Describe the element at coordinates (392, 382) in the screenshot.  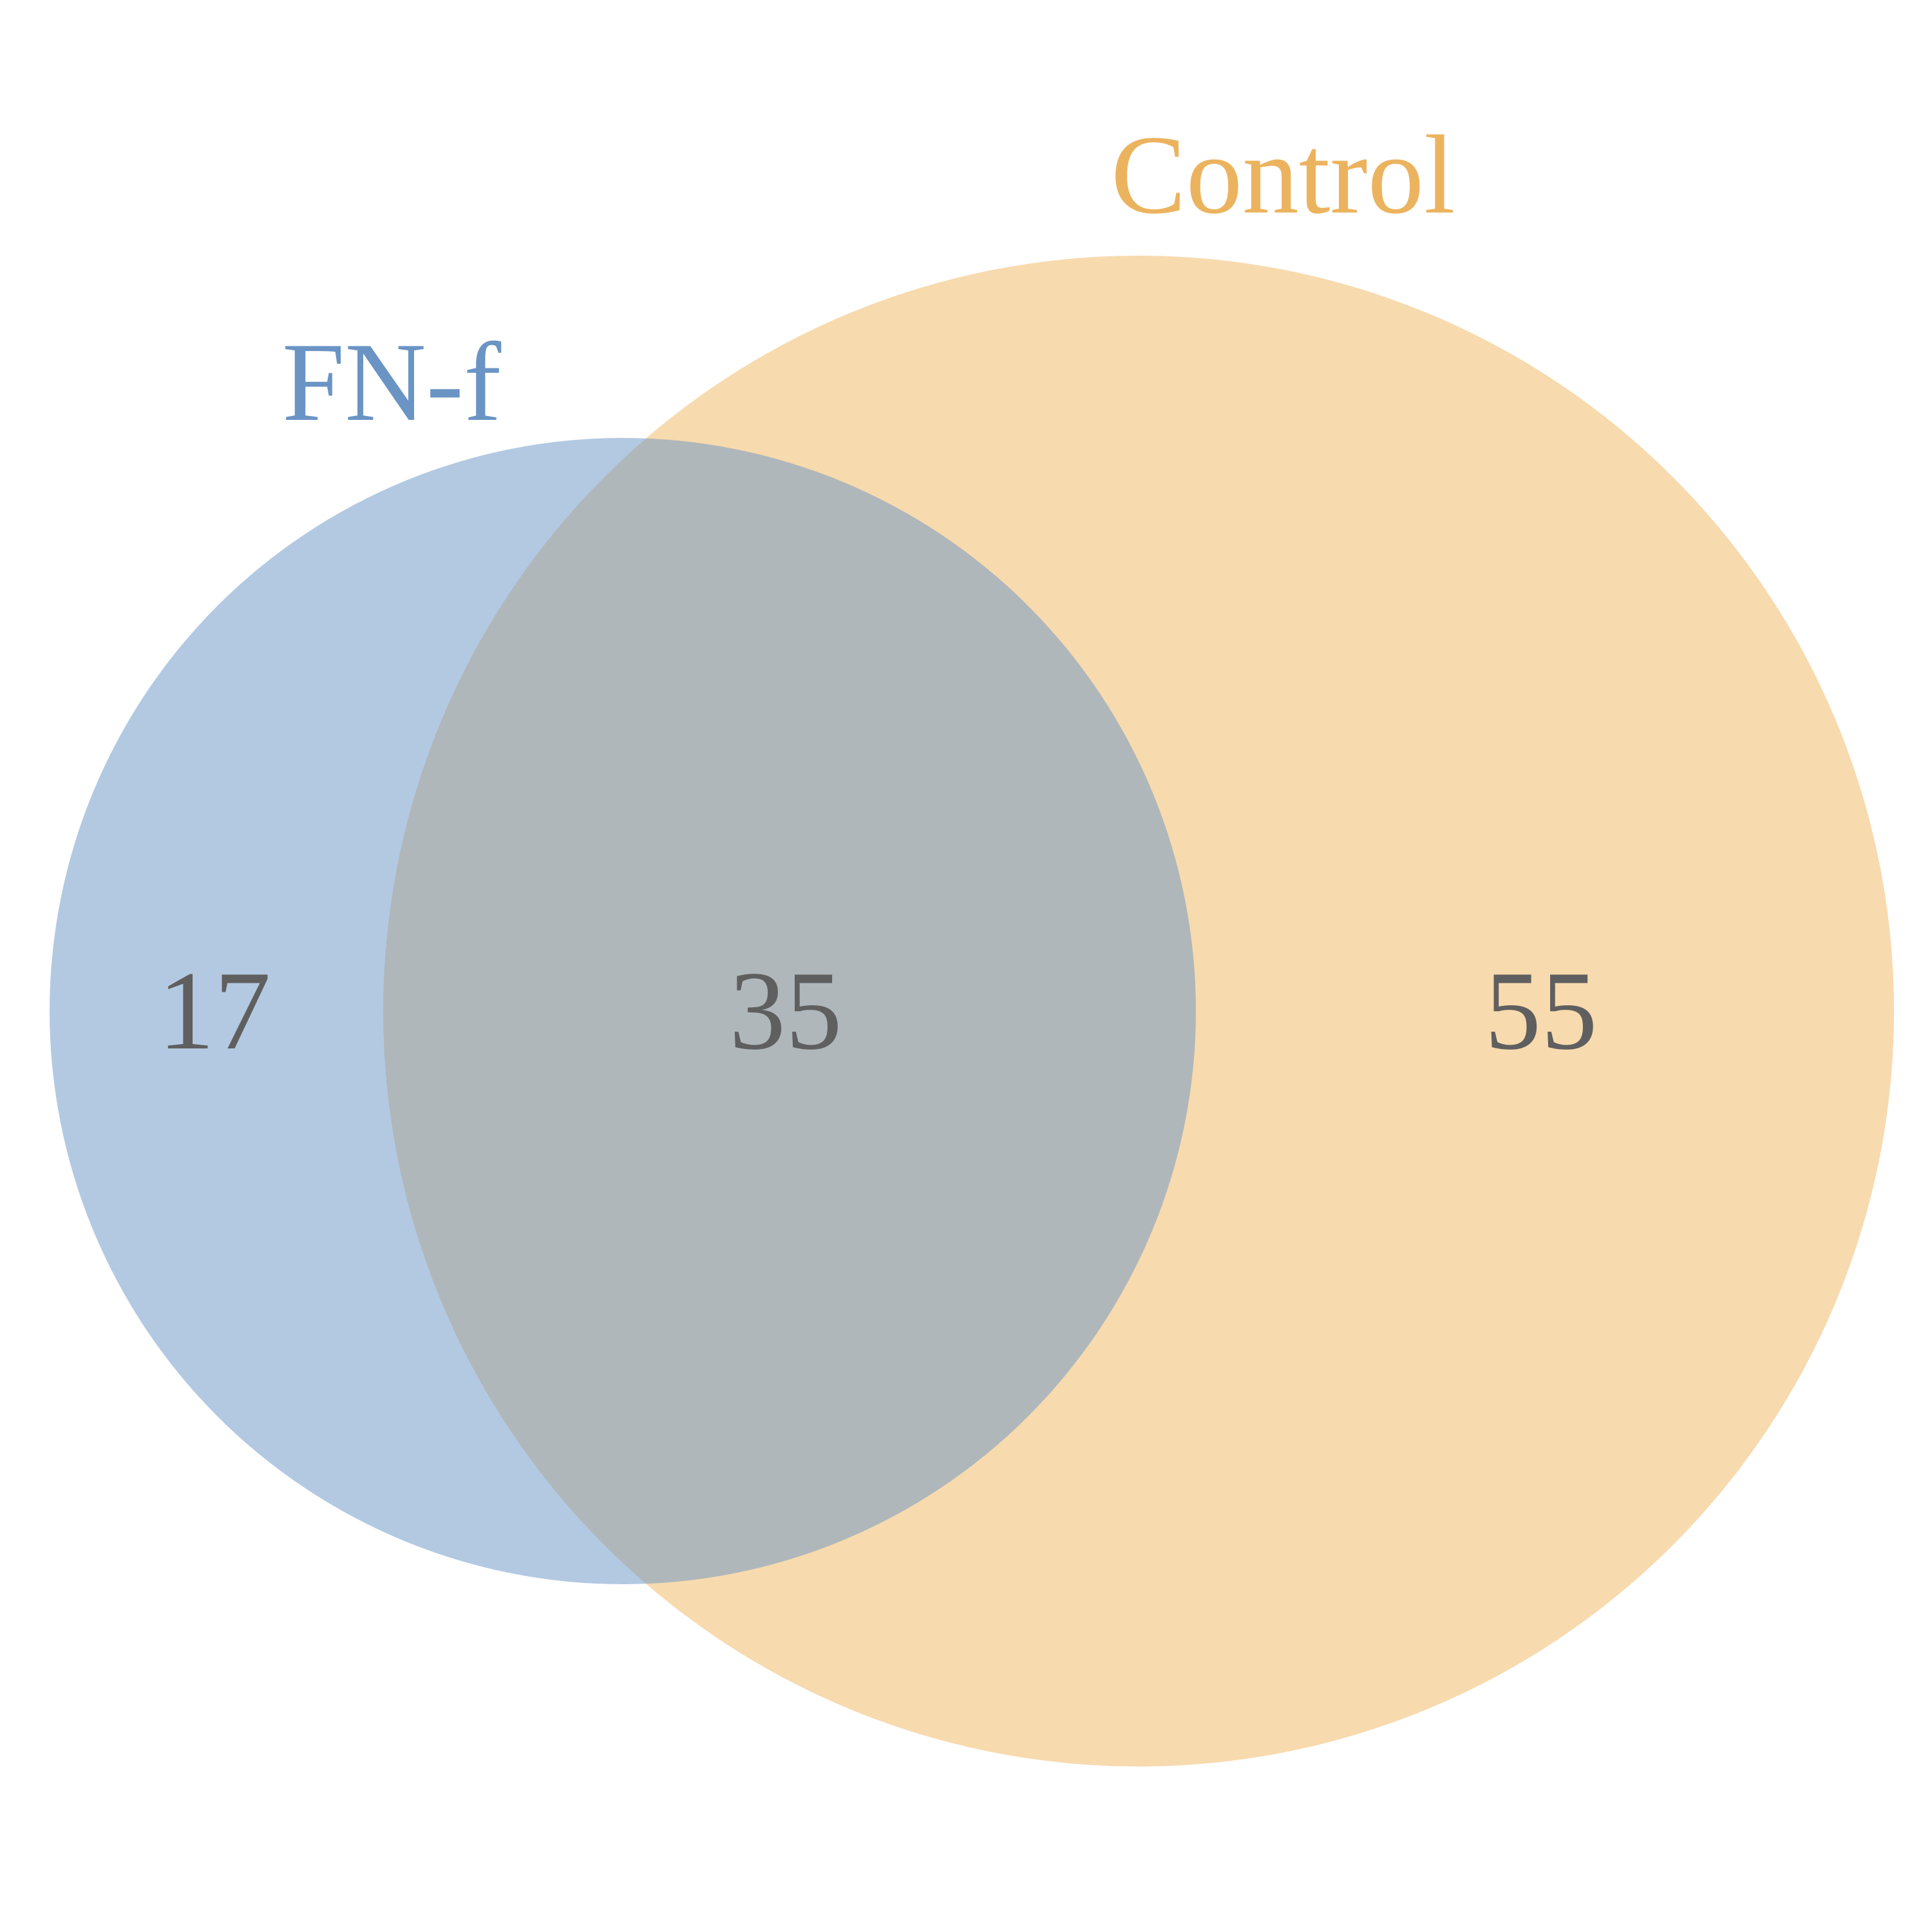
I see `fnf-set-label: FN-f` at that location.